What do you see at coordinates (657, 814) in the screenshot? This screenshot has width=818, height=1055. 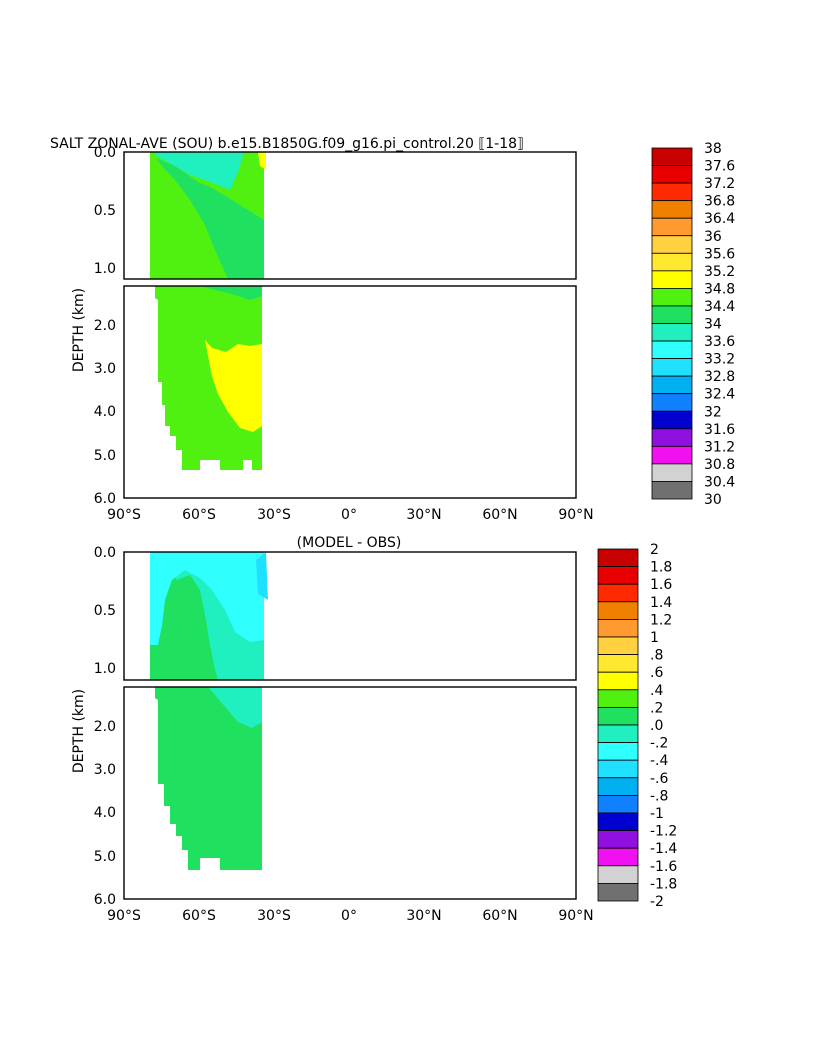 I see `p2-colorbar-label: -1` at bounding box center [657, 814].